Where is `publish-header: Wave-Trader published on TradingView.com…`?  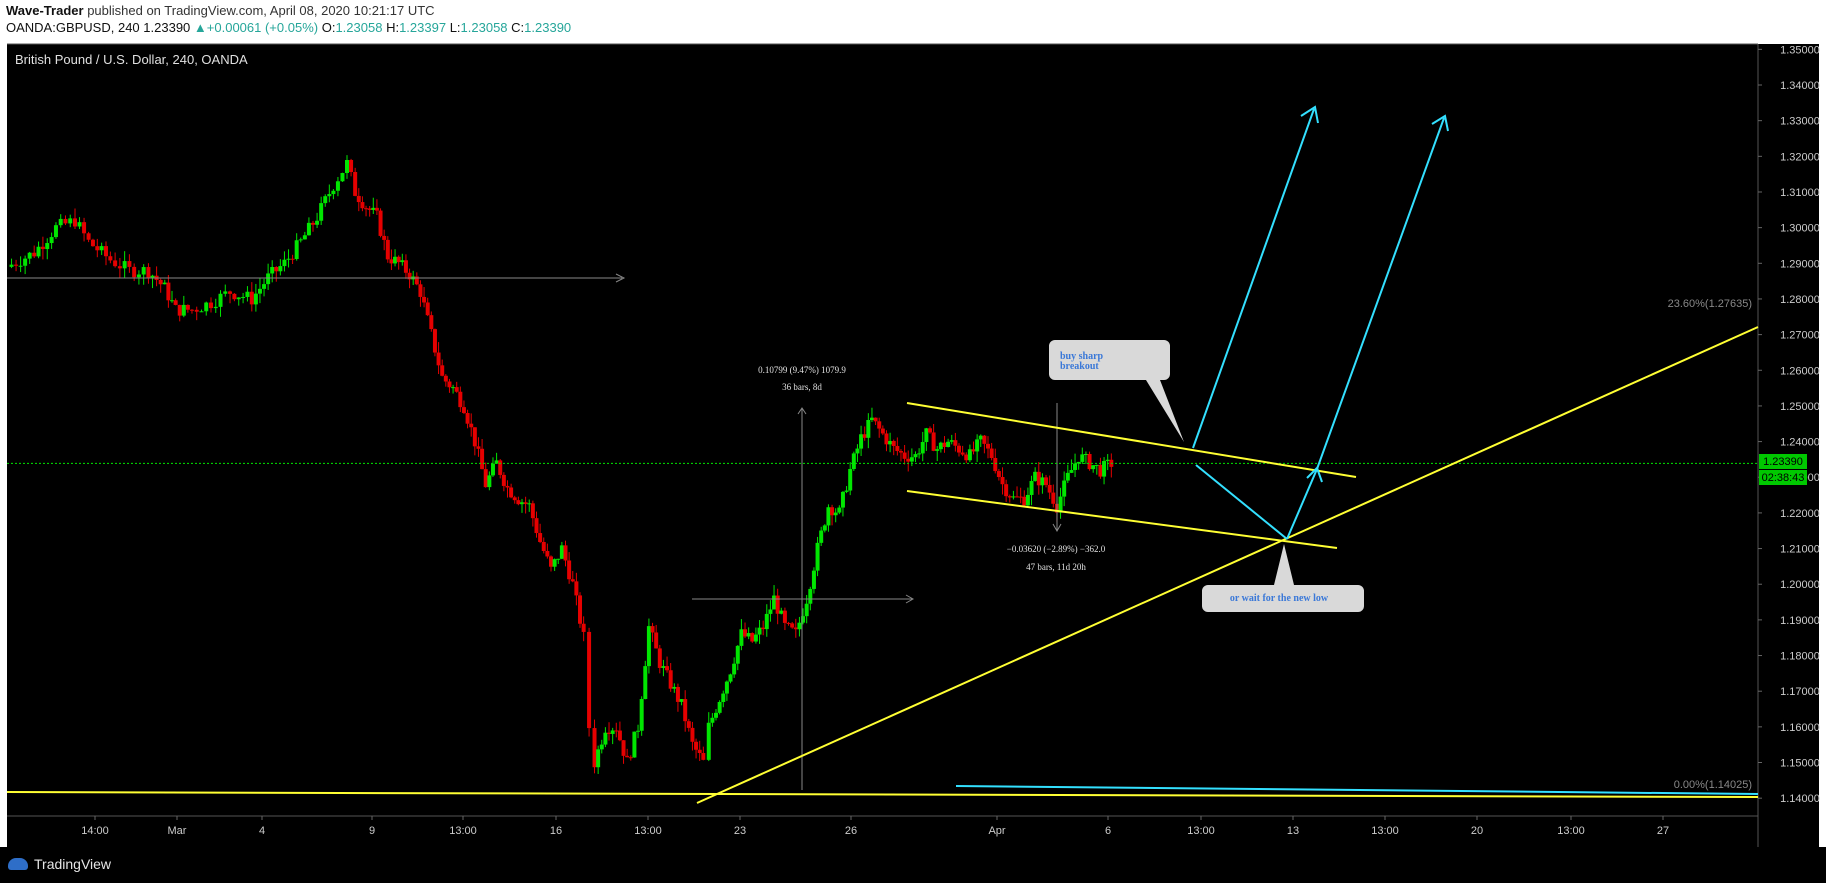 publish-header: Wave-Trader published on TradingView.com… is located at coordinates (913, 22).